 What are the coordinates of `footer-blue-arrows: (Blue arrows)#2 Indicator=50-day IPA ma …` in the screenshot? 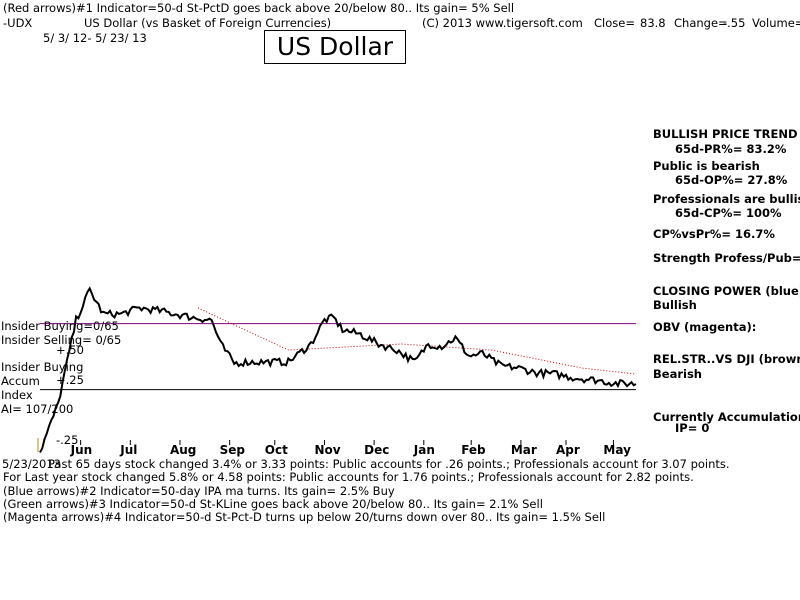 It's located at (199, 491).